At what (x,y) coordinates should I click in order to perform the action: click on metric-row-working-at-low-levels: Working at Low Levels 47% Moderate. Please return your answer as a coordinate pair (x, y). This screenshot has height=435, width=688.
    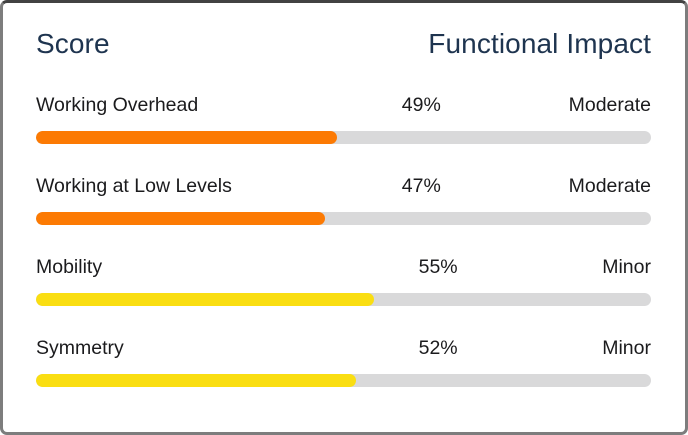
    Looking at the image, I should click on (343, 199).